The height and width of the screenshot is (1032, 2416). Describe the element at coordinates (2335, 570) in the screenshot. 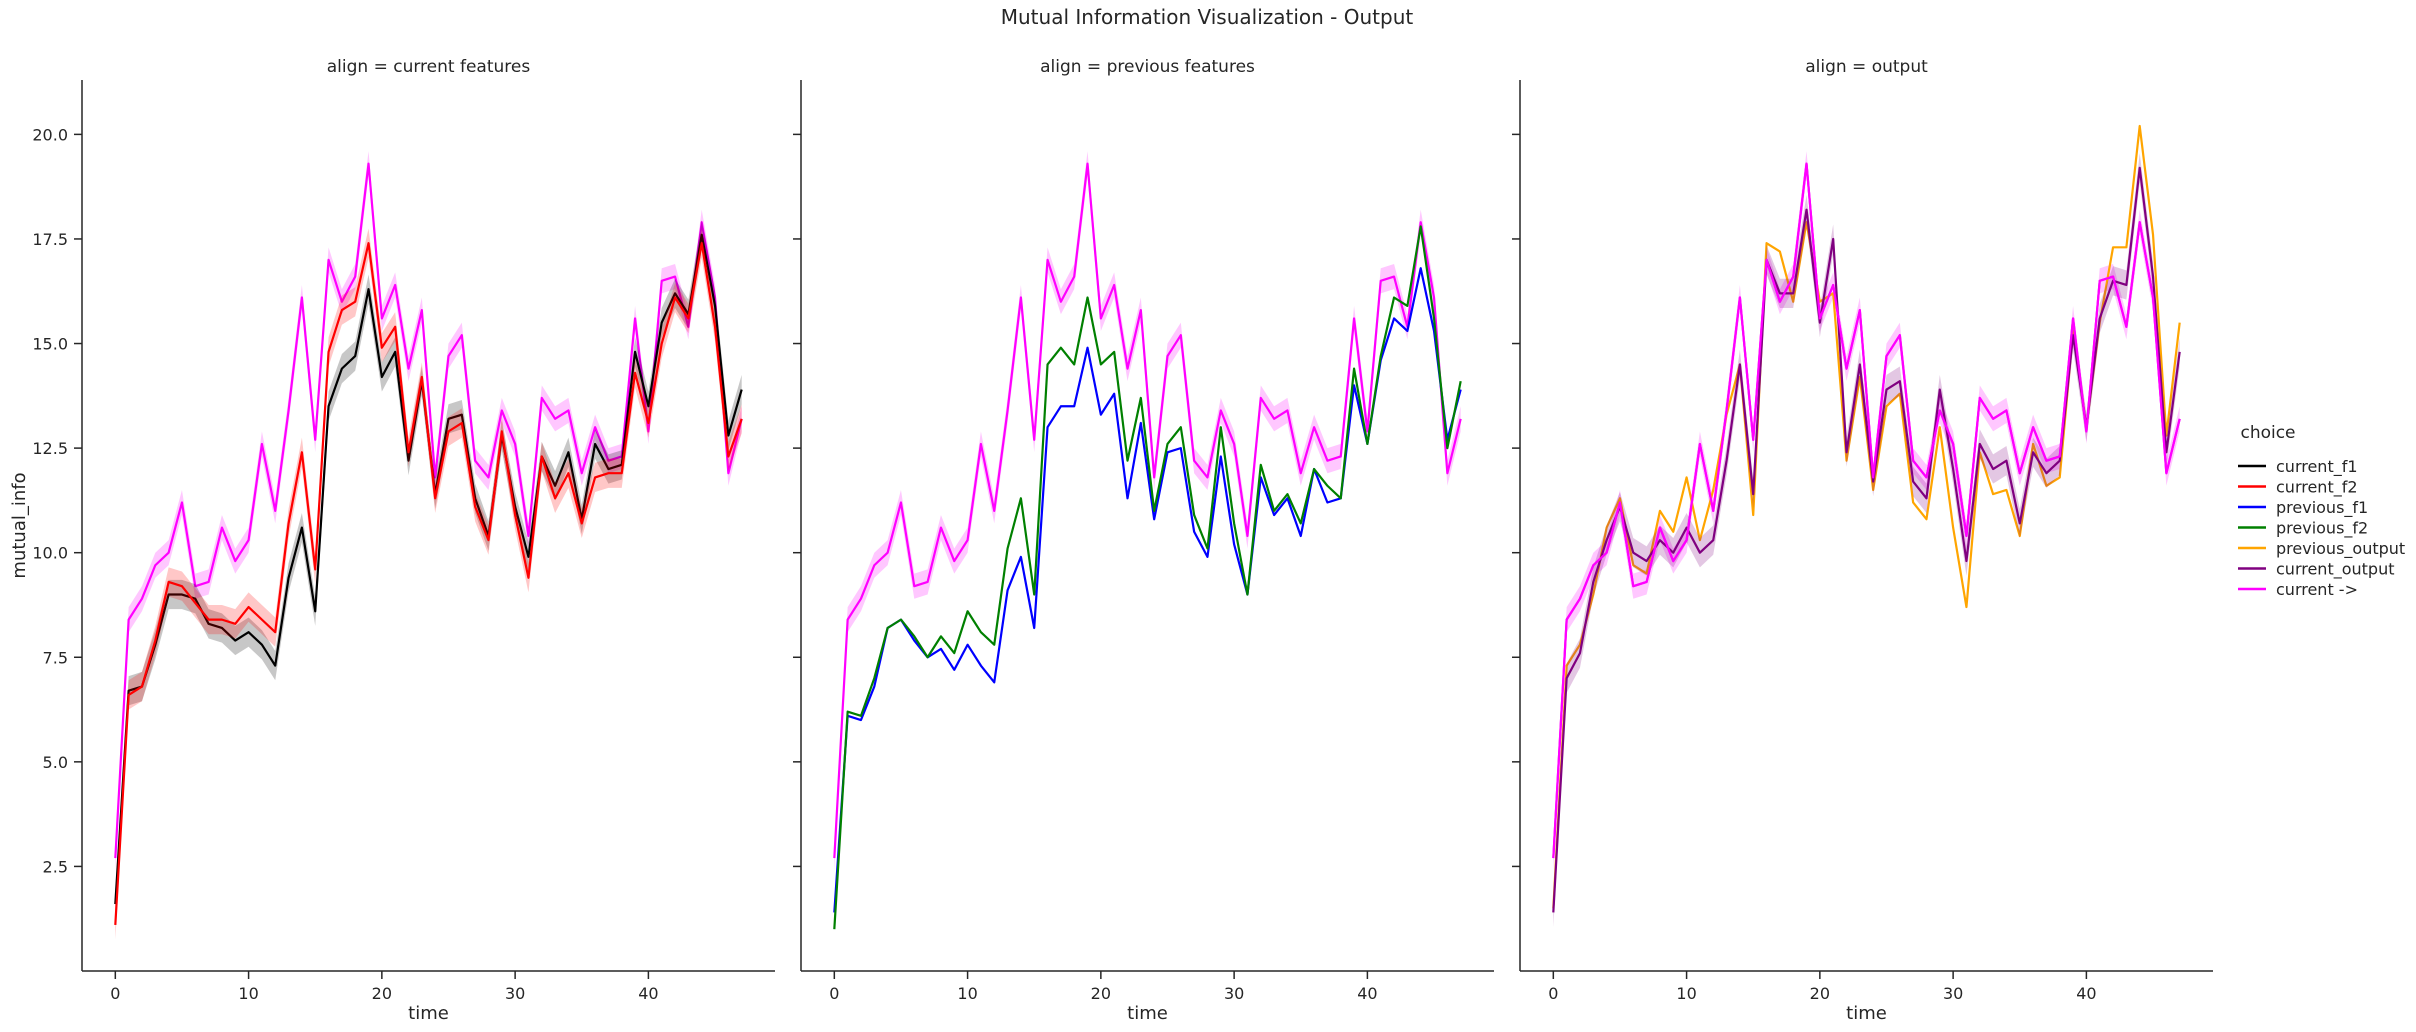

I see `legend-label: current_output` at that location.